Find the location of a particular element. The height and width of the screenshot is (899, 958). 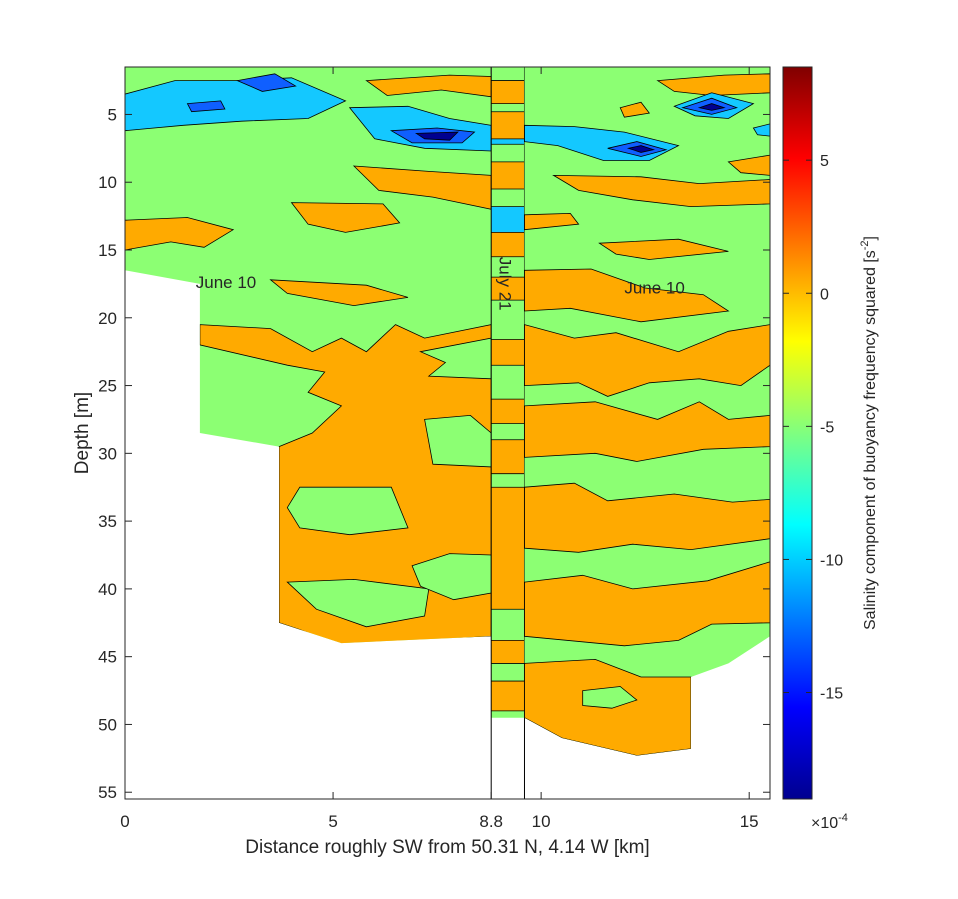

y-tick-label: 35 is located at coordinates (107, 521).